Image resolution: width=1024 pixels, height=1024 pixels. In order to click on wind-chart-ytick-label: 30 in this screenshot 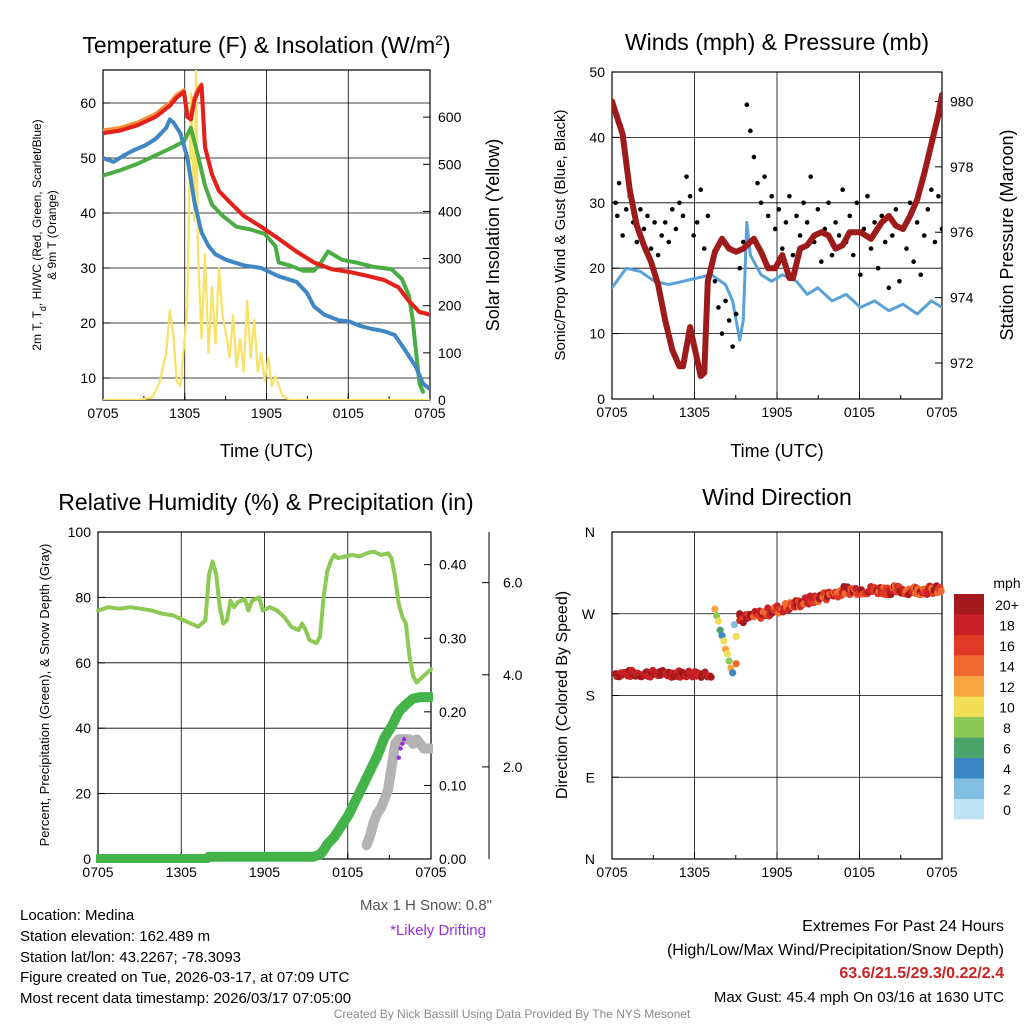, I will do `click(597, 203)`.